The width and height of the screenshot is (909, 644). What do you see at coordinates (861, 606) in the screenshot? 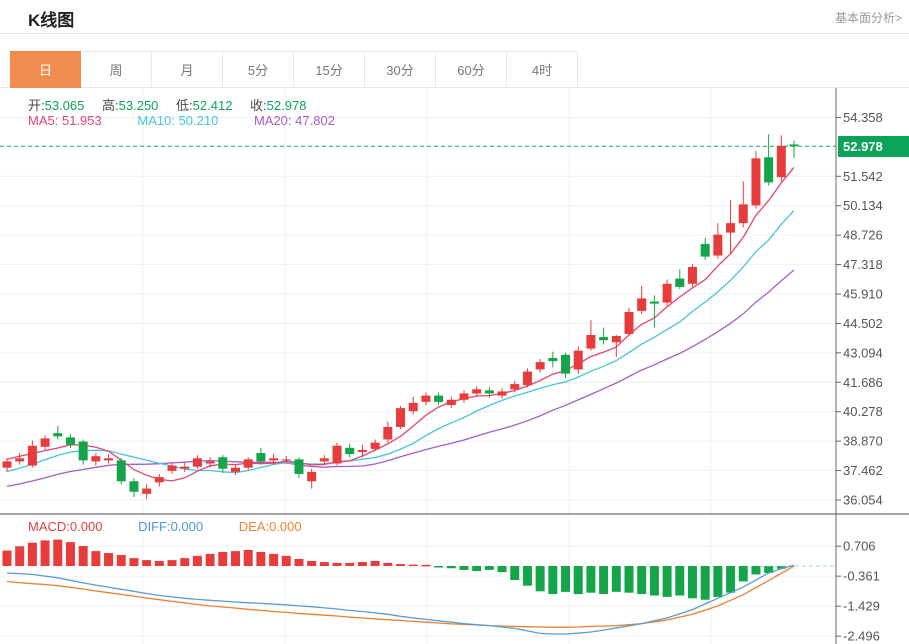
I see `svg-text: -1.429` at bounding box center [861, 606].